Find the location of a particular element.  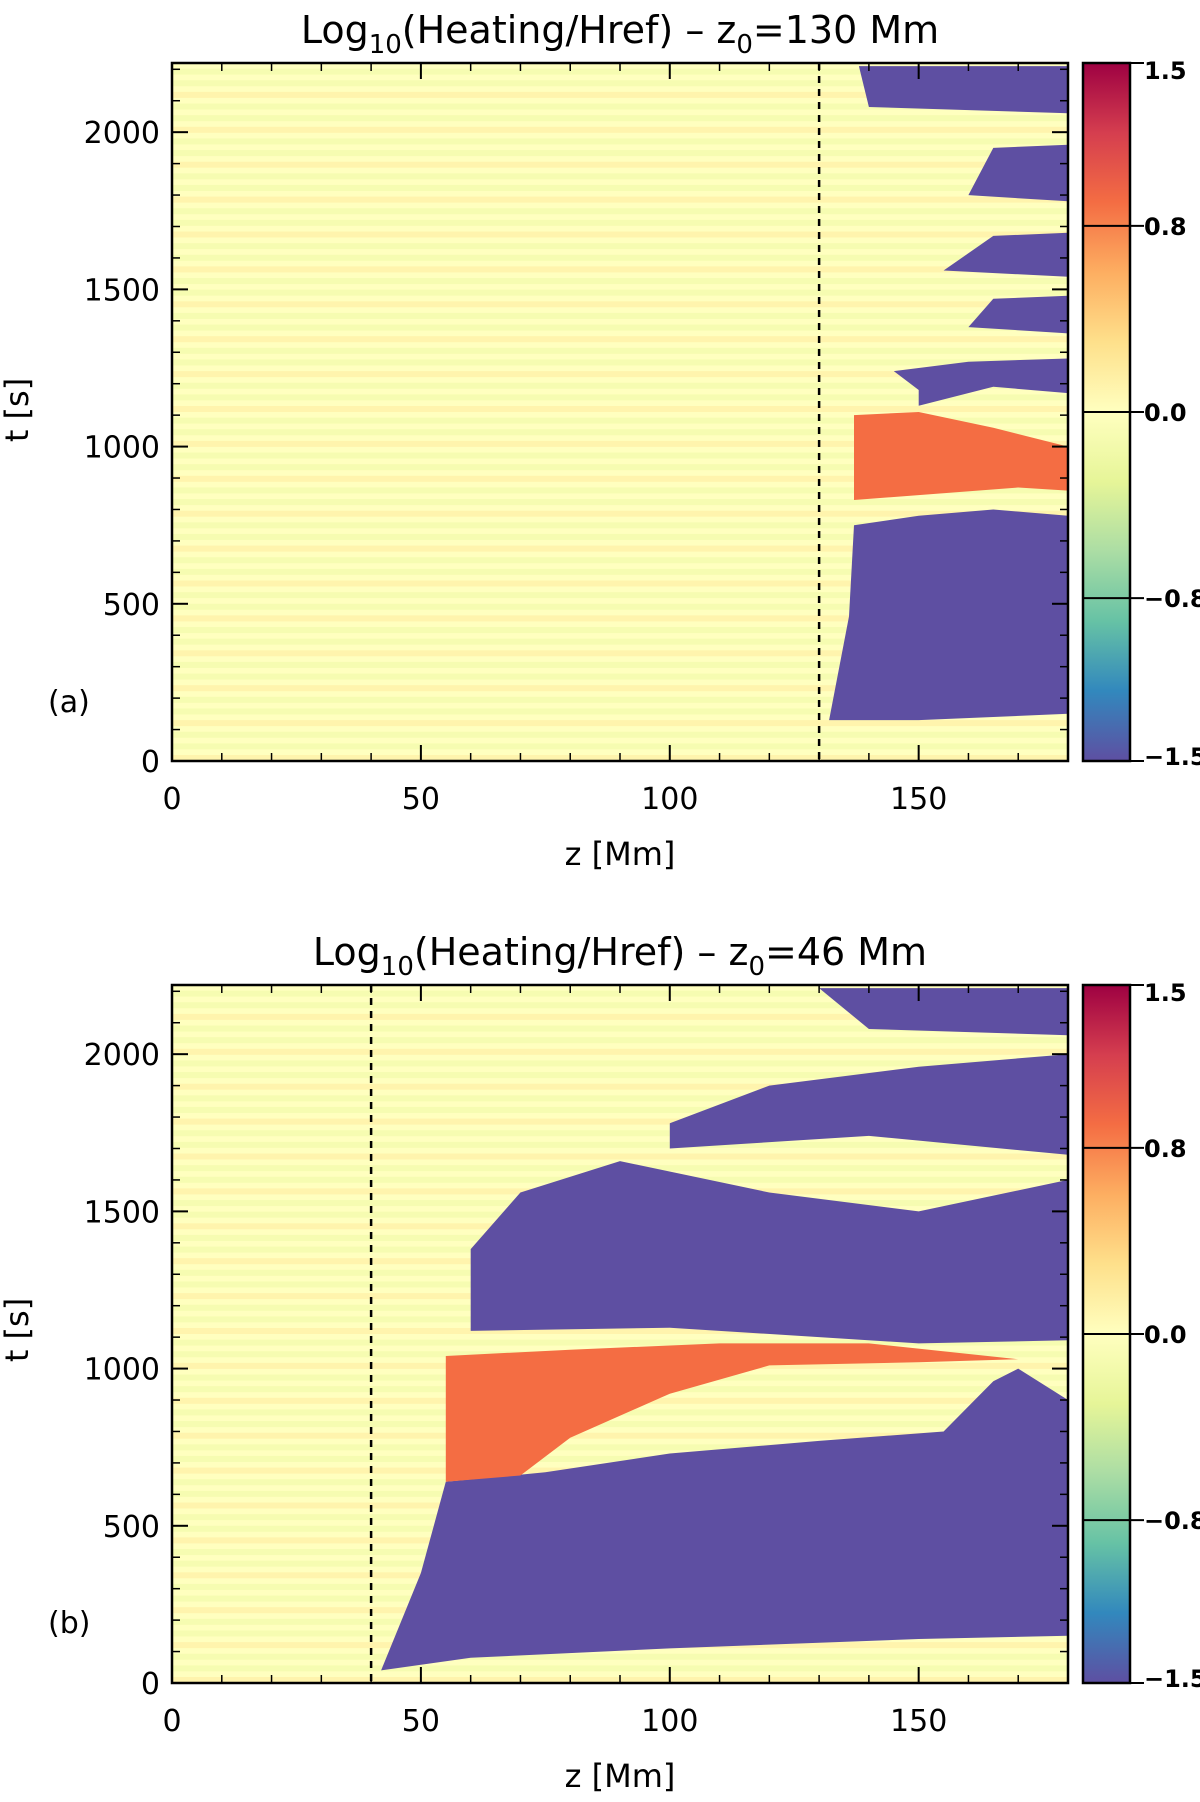

title-a: Log10(Heating/Href) – z0=130 Mm is located at coordinates (620, 34).